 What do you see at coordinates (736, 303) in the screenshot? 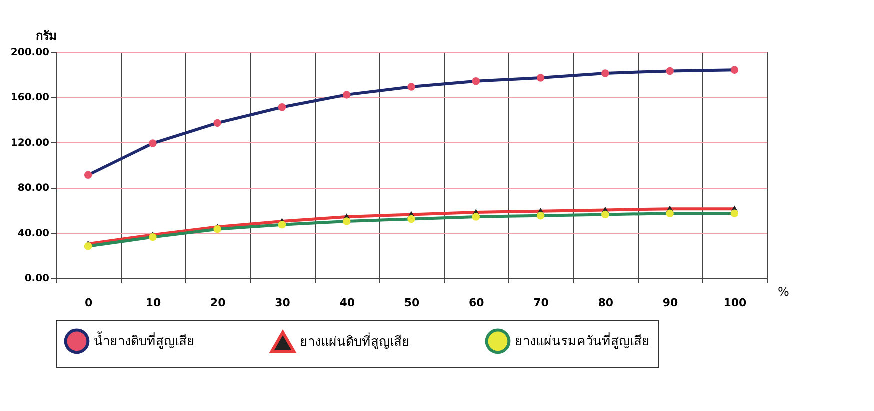
I see `x-tick-label: 100` at bounding box center [736, 303].